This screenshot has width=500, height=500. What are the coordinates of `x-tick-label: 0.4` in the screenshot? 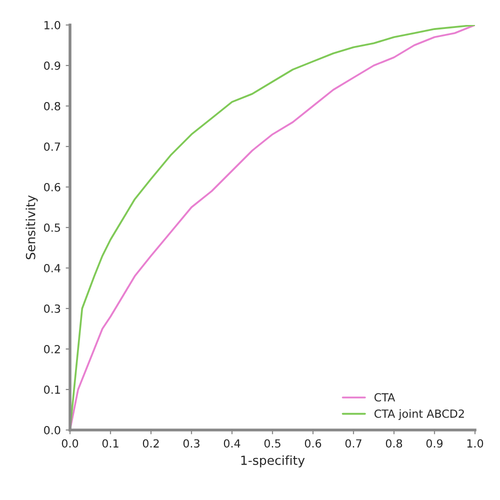 It's located at (232, 443).